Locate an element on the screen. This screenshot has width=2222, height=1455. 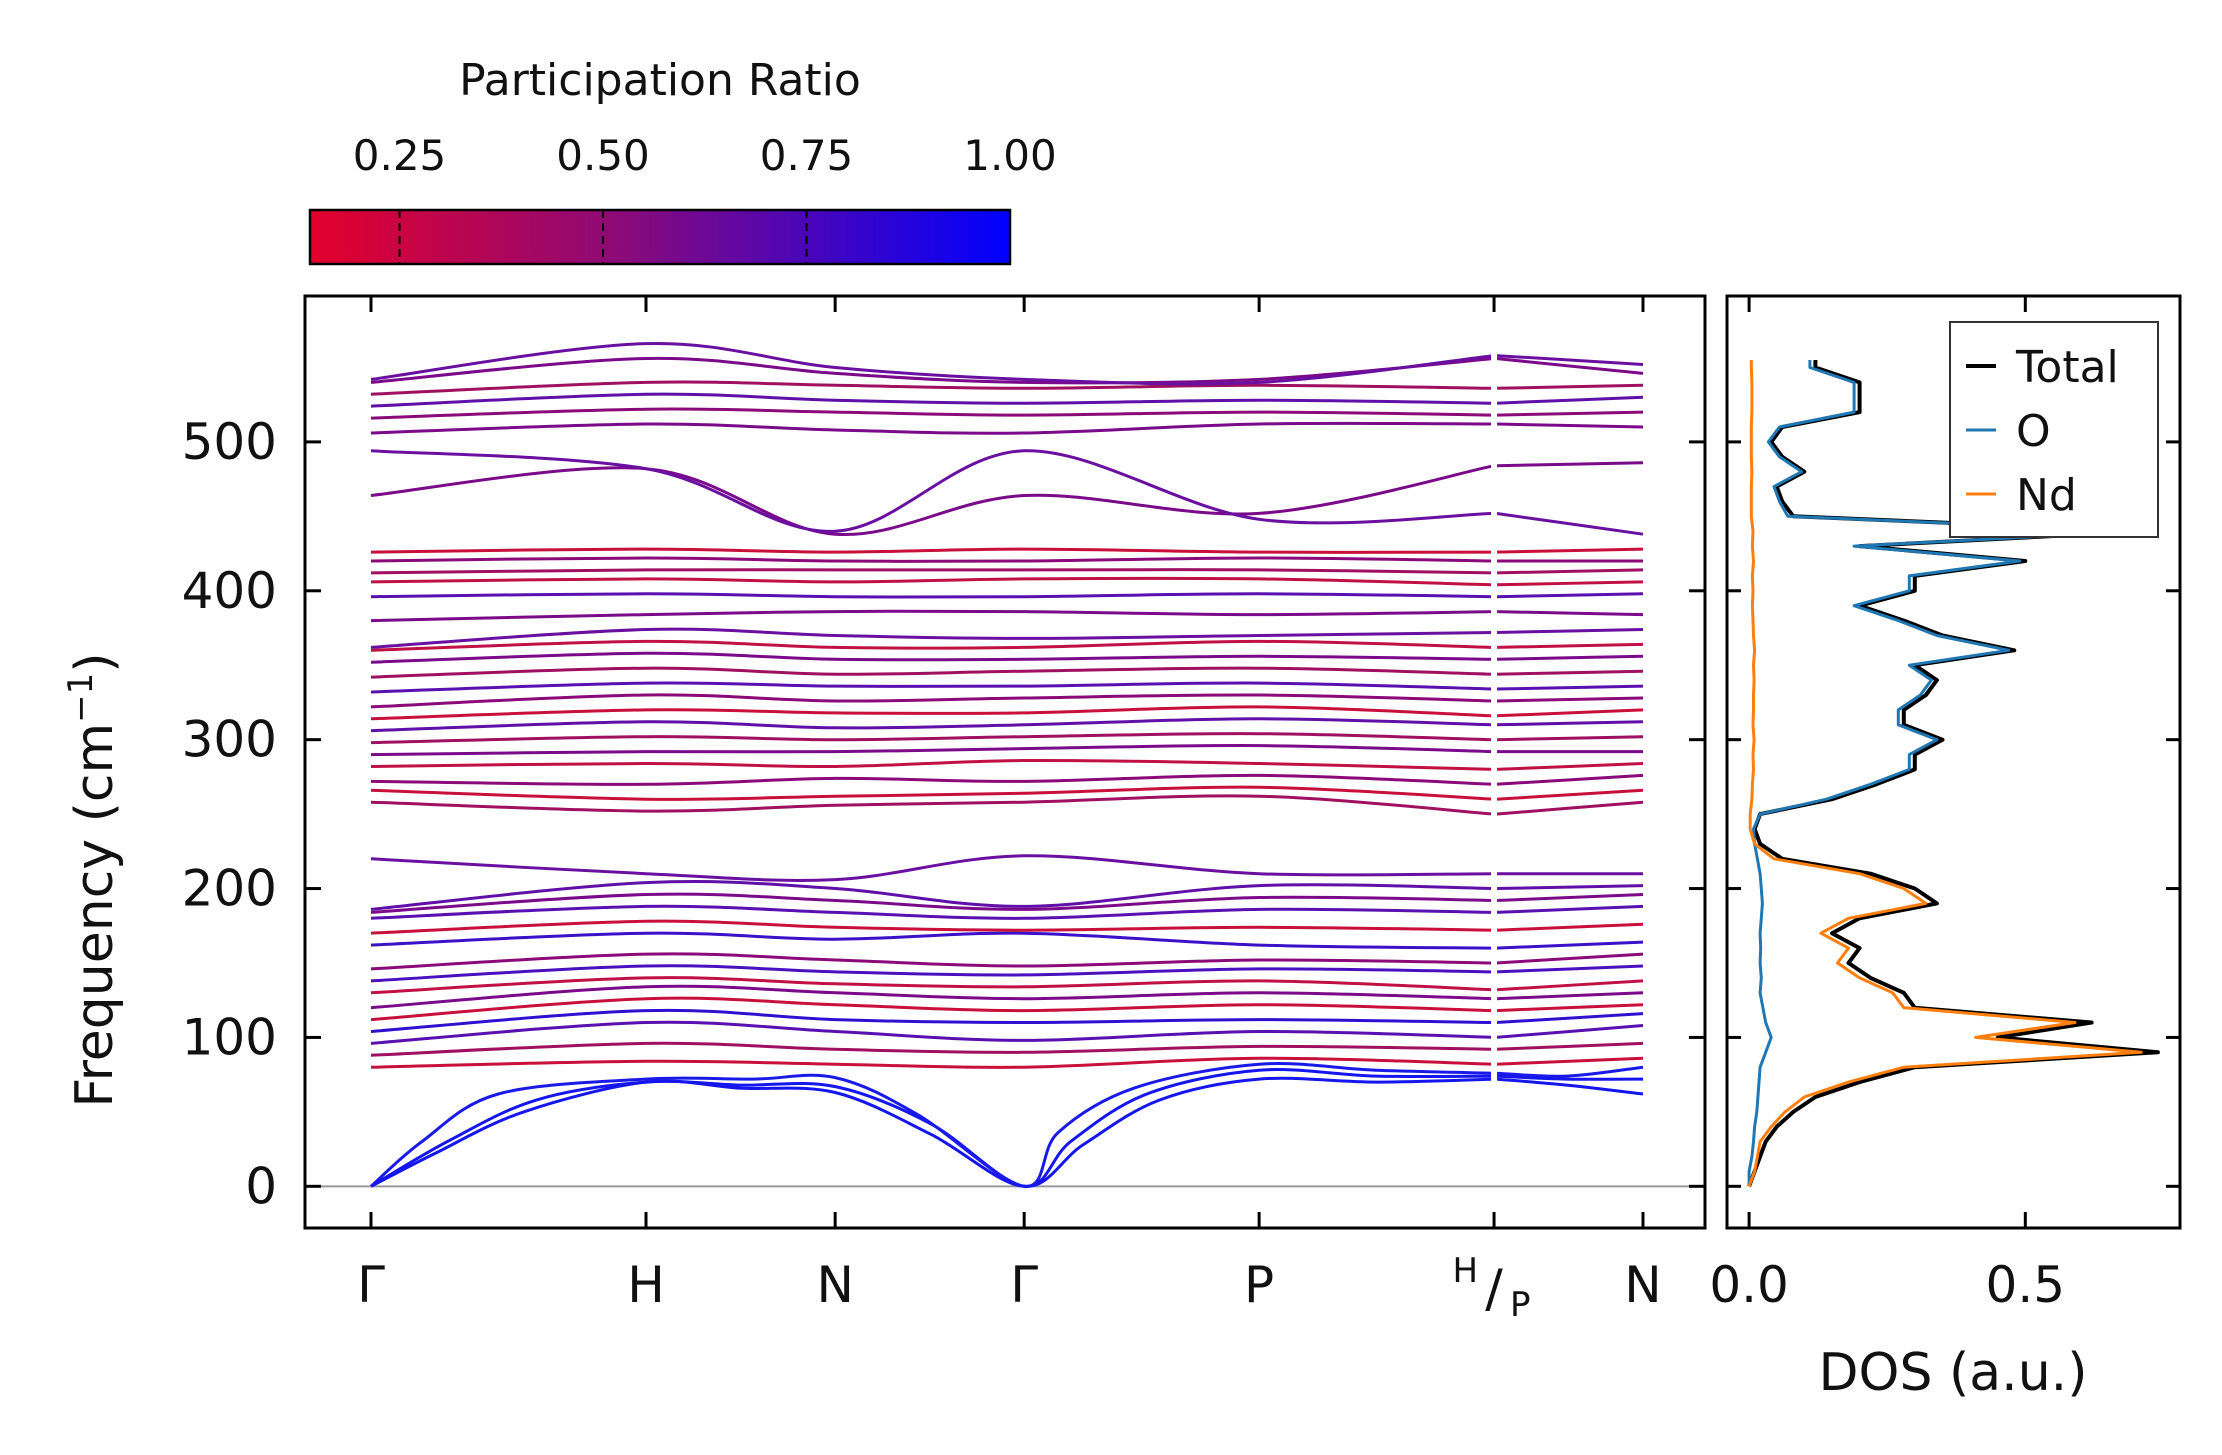
legend-label-total: Total is located at coordinates (2067, 367).